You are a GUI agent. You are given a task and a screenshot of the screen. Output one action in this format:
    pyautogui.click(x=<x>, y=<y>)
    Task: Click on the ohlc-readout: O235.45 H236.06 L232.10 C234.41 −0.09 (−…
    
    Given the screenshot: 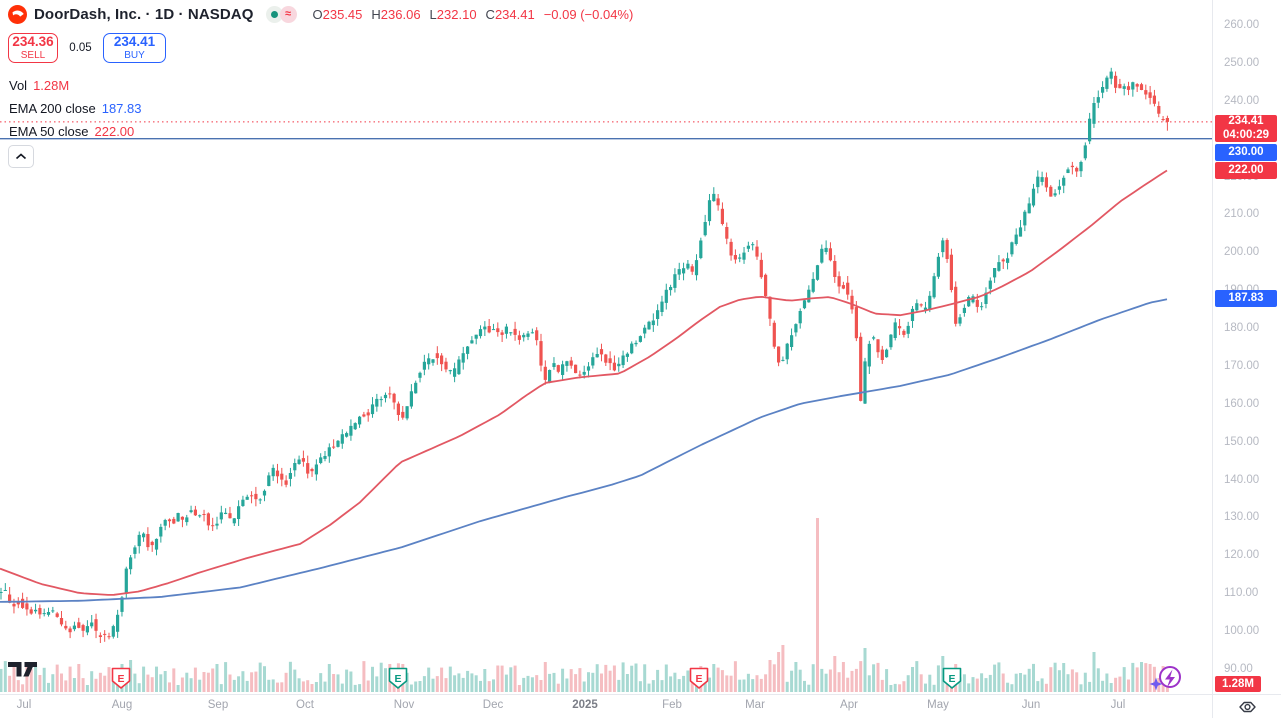 What is the action you would take?
    pyautogui.click(x=473, y=14)
    